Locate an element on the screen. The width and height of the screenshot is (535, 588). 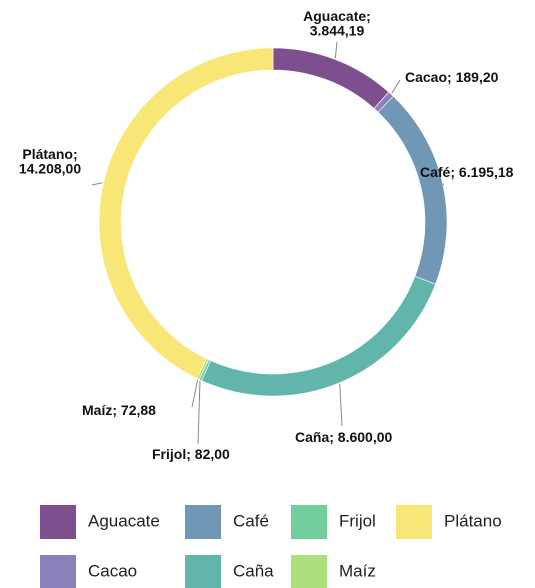
data-label: Frijol; 82,00 is located at coordinates (191, 454).